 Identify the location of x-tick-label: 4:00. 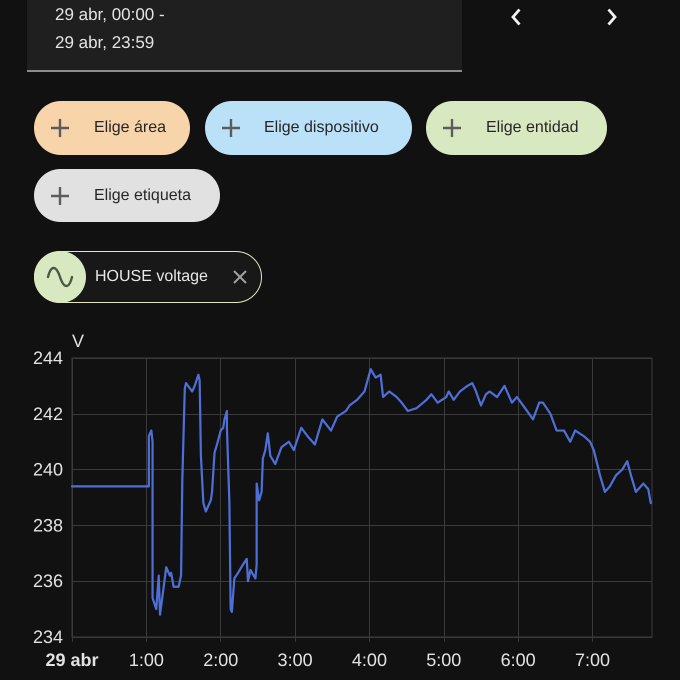
(369, 660).